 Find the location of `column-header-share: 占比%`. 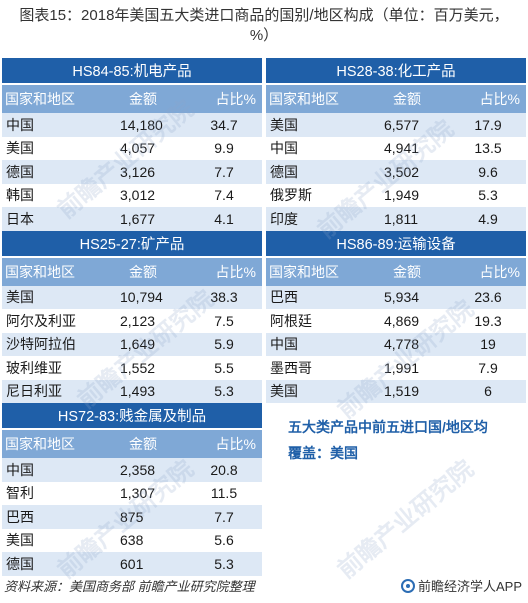

column-header-share: 占比% is located at coordinates (224, 443).